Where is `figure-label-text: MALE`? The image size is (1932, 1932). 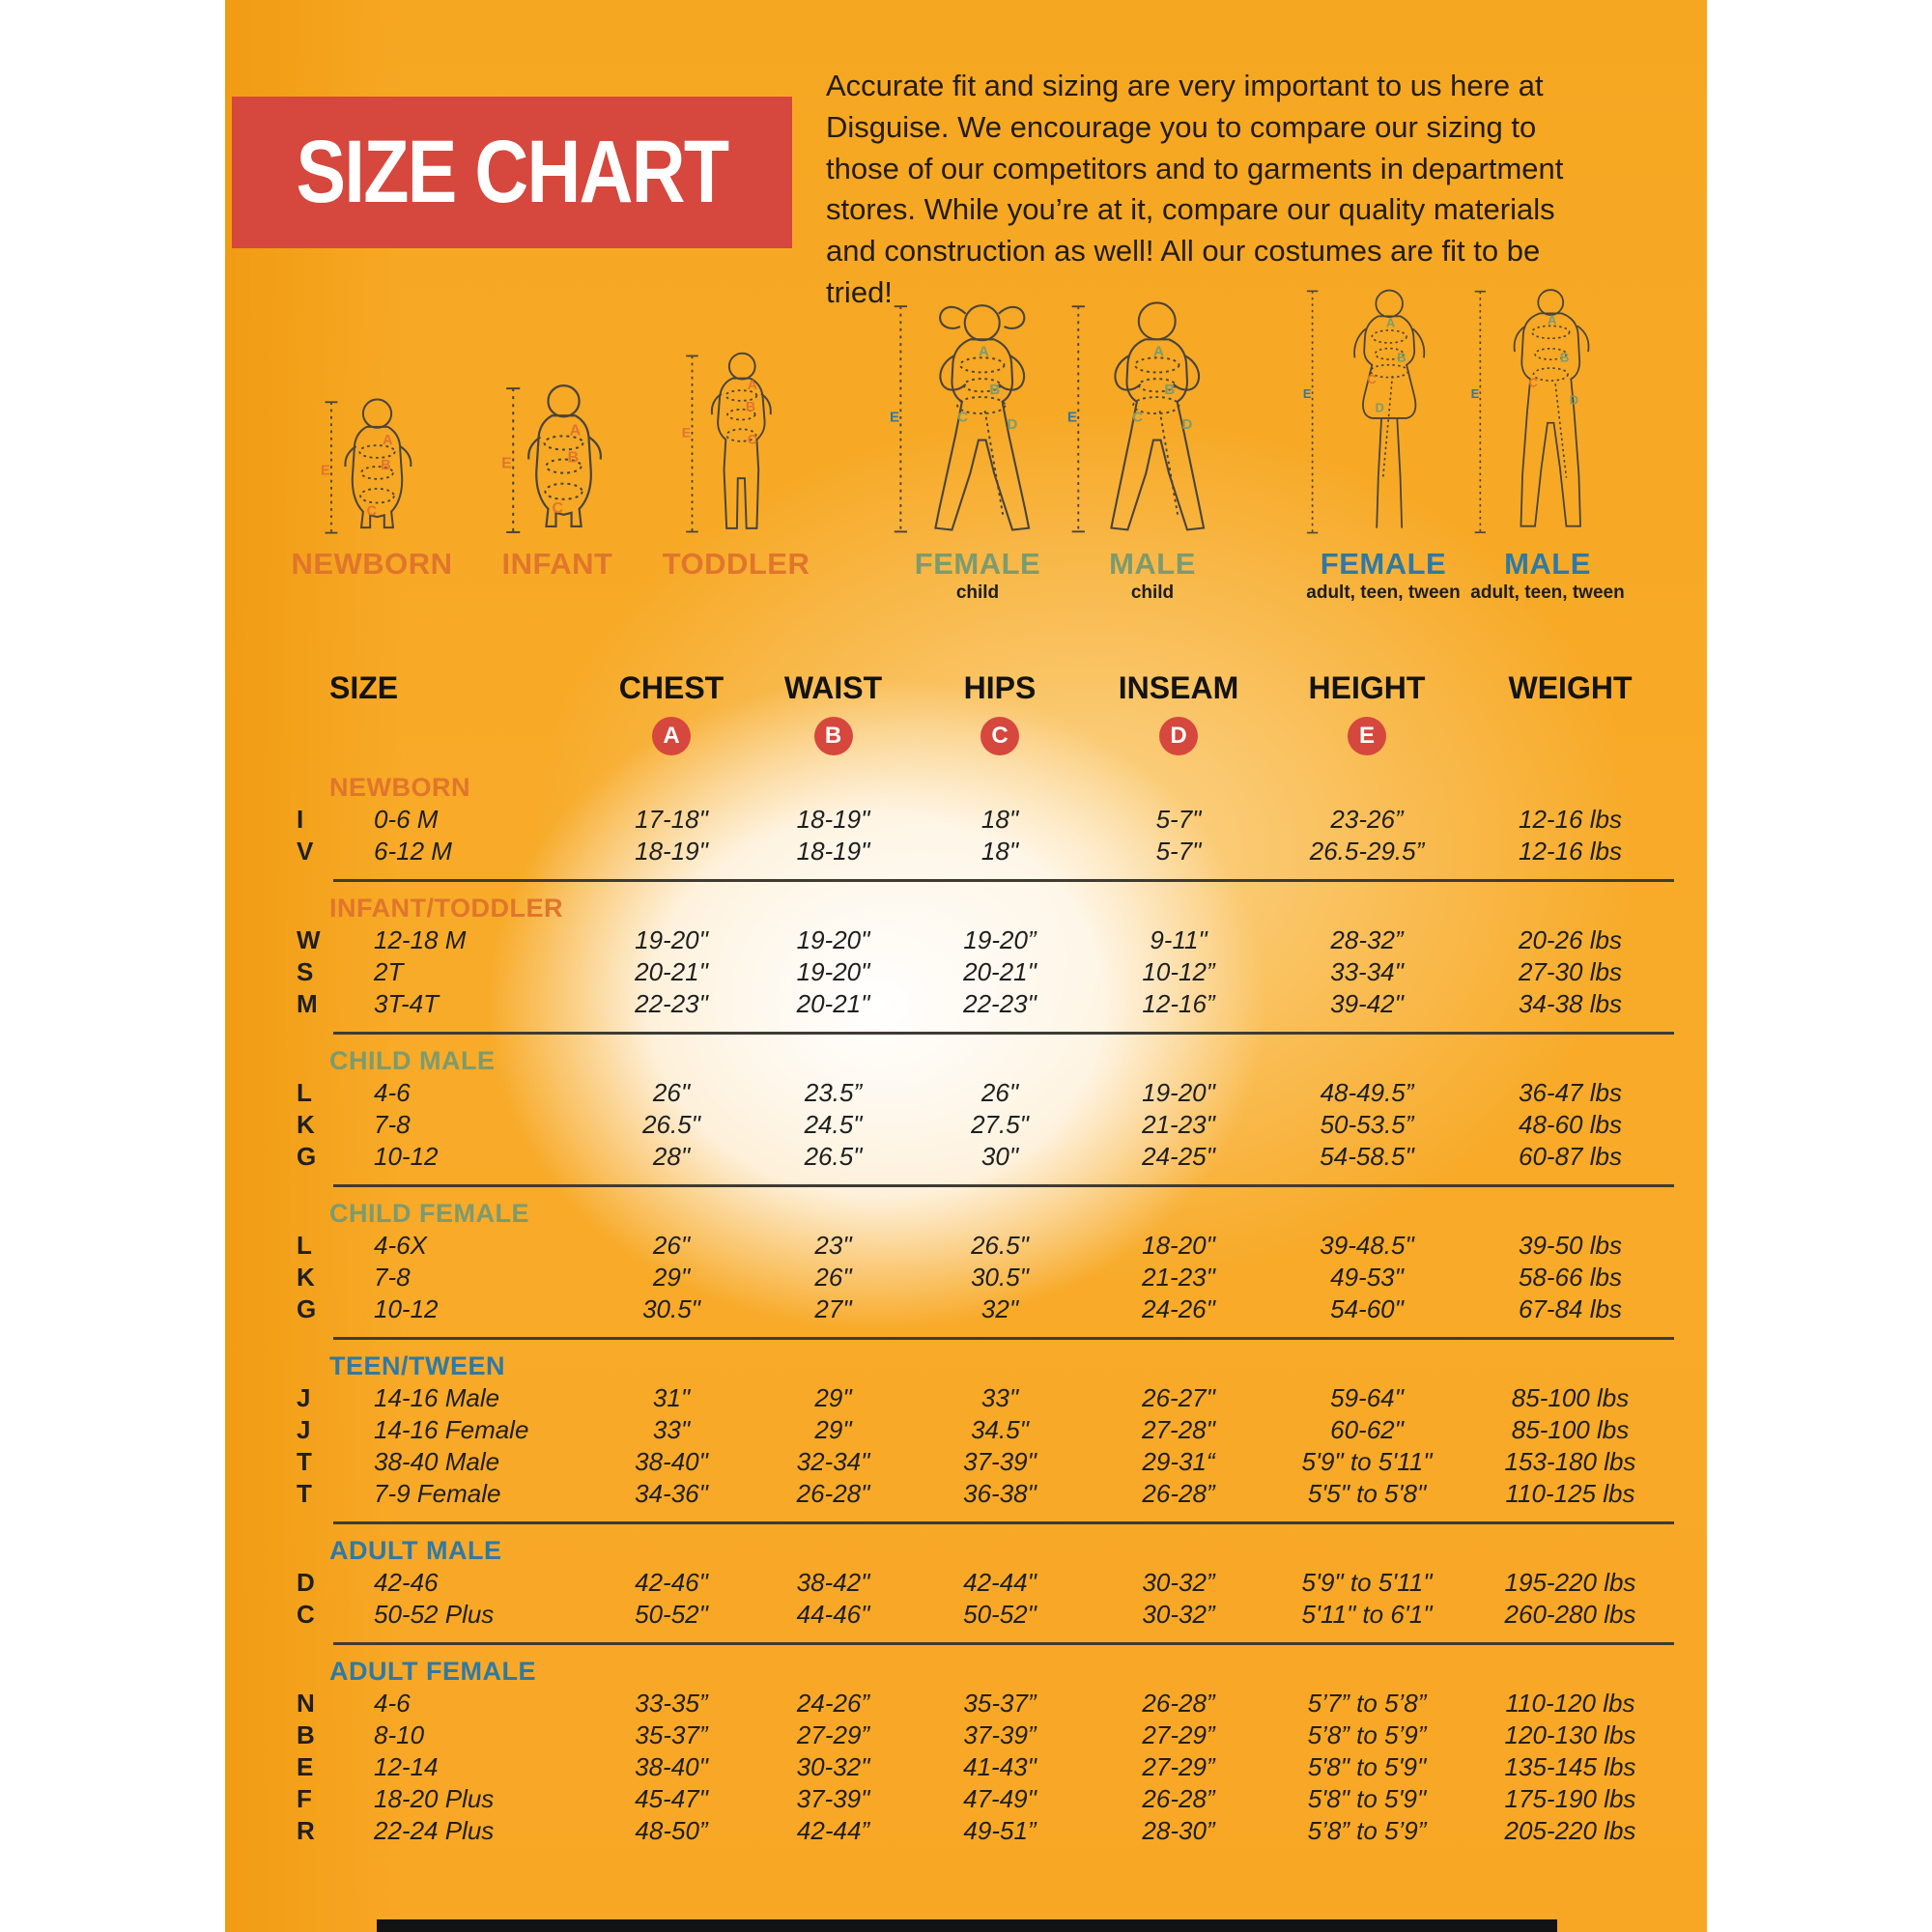
figure-label-text: MALE is located at coordinates (1547, 564).